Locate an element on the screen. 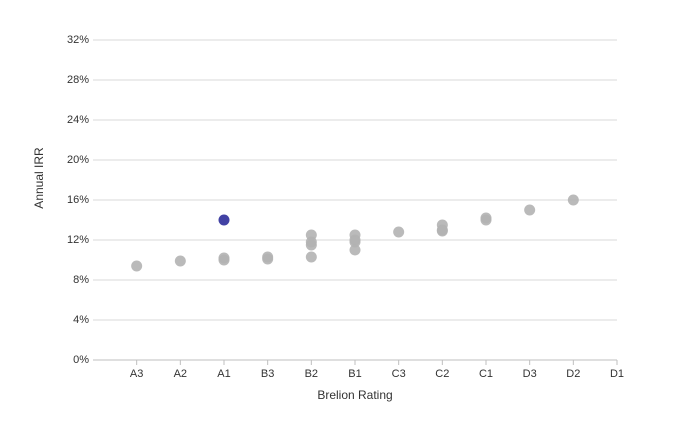 The height and width of the screenshot is (446, 677). y-tick-label: 32% is located at coordinates (78, 40).